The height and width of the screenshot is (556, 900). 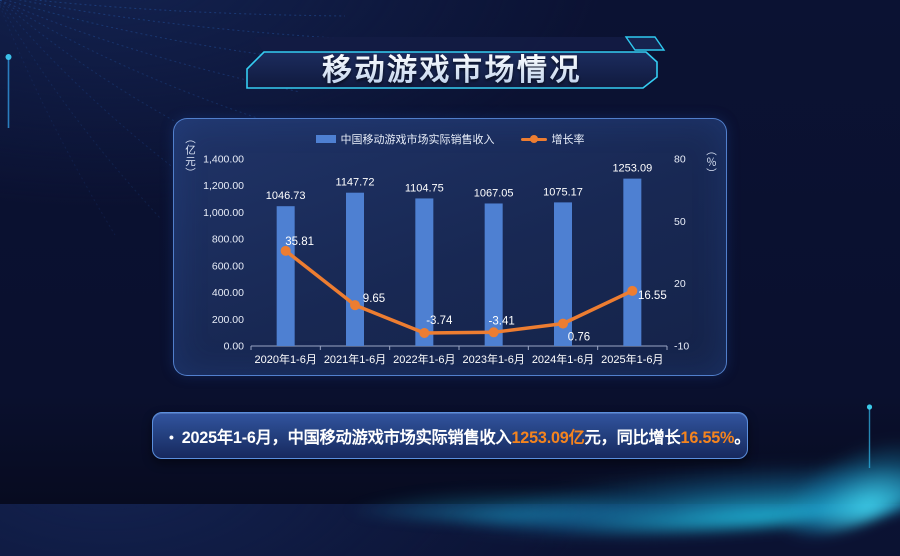 I want to click on line-value-label: -3.41, so click(x=502, y=321).